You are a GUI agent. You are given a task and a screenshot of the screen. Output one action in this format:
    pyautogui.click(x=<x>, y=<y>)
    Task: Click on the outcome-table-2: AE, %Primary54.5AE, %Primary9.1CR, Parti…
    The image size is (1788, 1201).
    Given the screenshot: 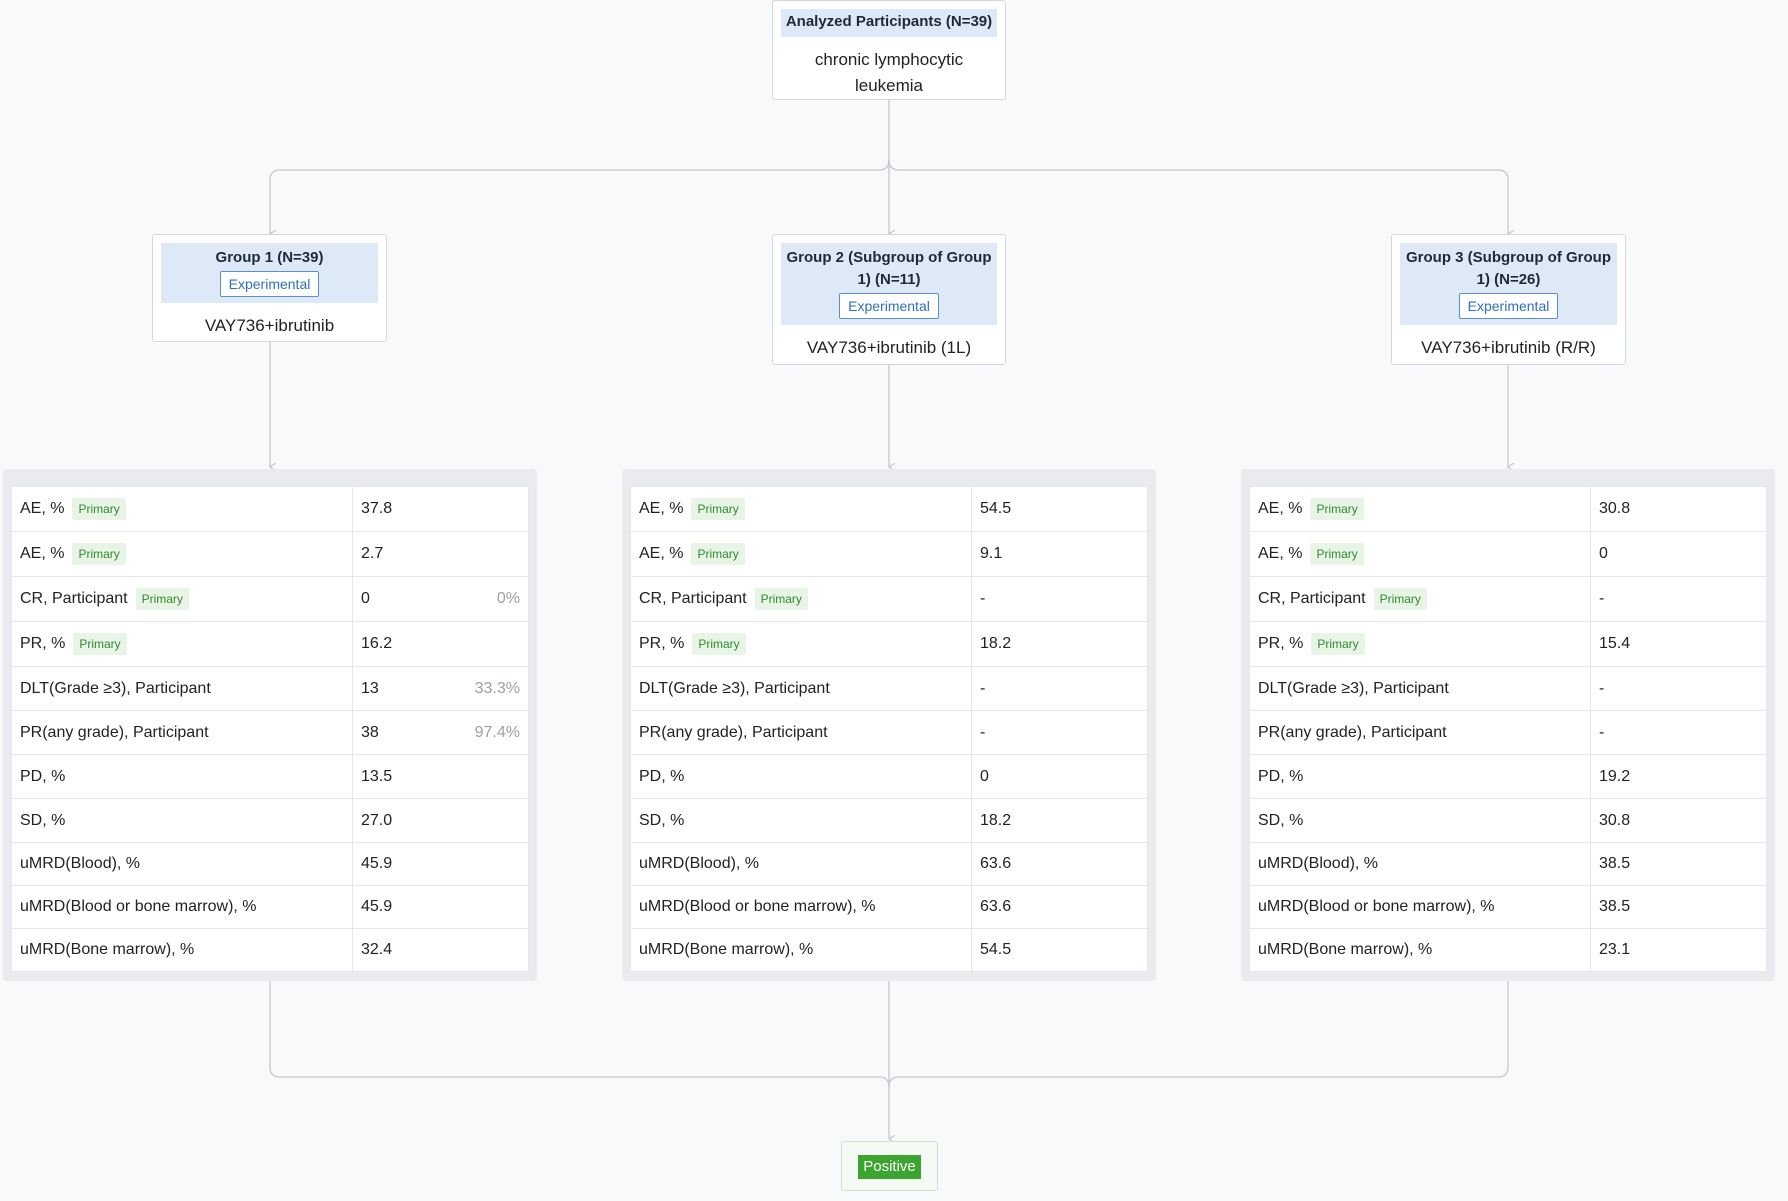 What is the action you would take?
    pyautogui.click(x=889, y=729)
    